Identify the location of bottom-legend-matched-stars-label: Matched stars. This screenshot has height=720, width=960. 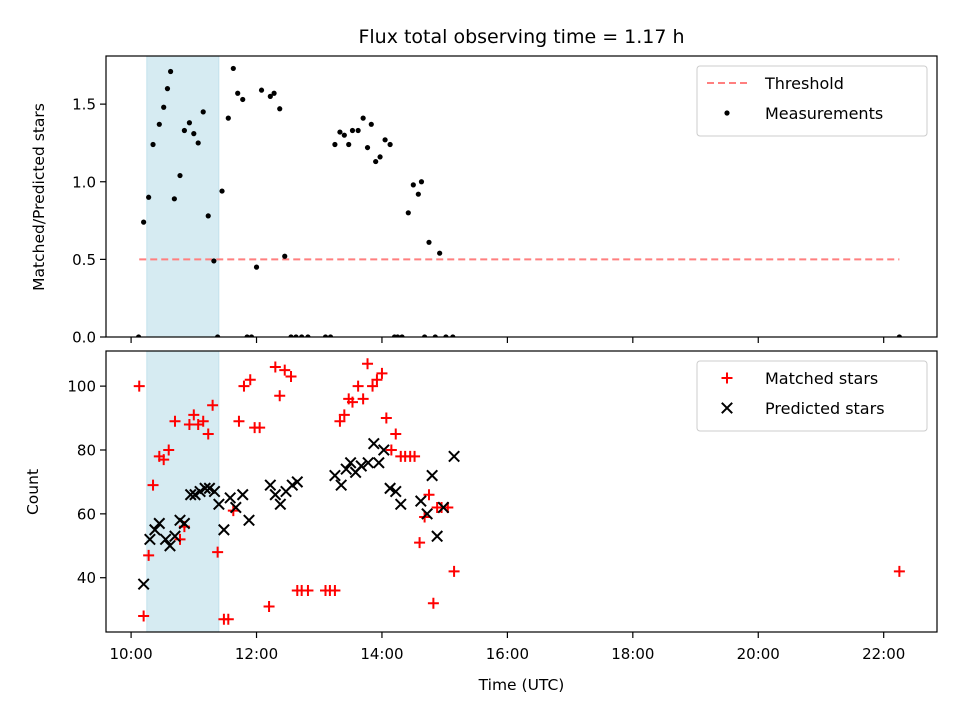
(821, 378).